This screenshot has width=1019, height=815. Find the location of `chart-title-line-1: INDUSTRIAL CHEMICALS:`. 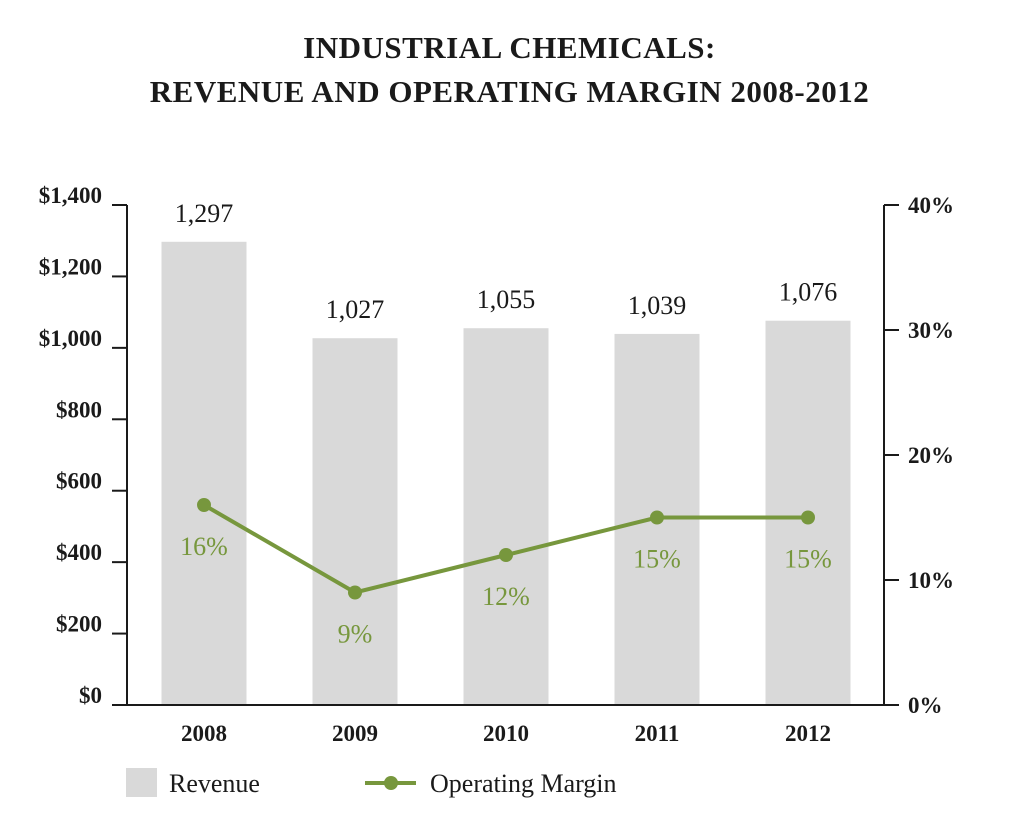

chart-title-line-1: INDUSTRIAL CHEMICALS: is located at coordinates (509, 47).